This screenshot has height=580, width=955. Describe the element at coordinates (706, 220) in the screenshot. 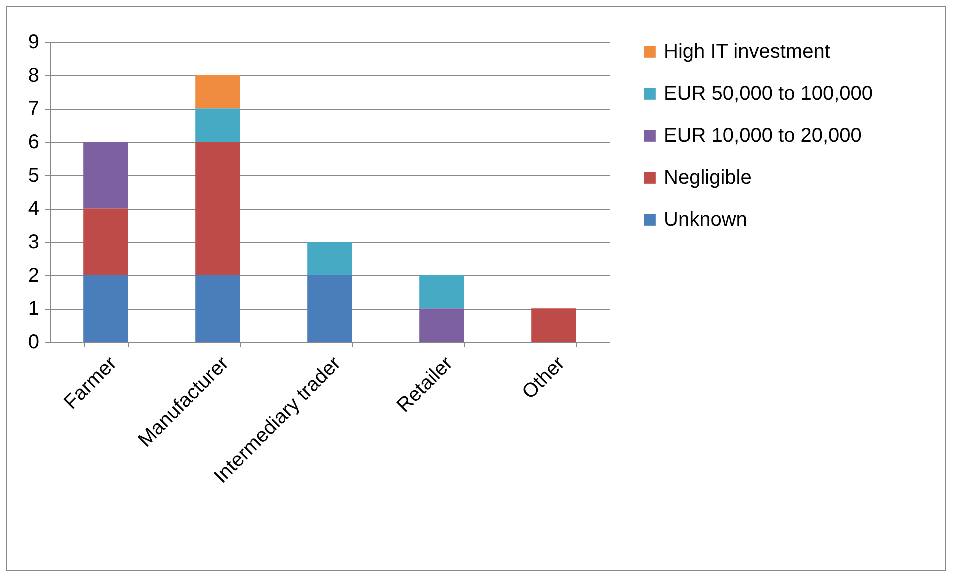

I see `legend-label: Unknown` at that location.